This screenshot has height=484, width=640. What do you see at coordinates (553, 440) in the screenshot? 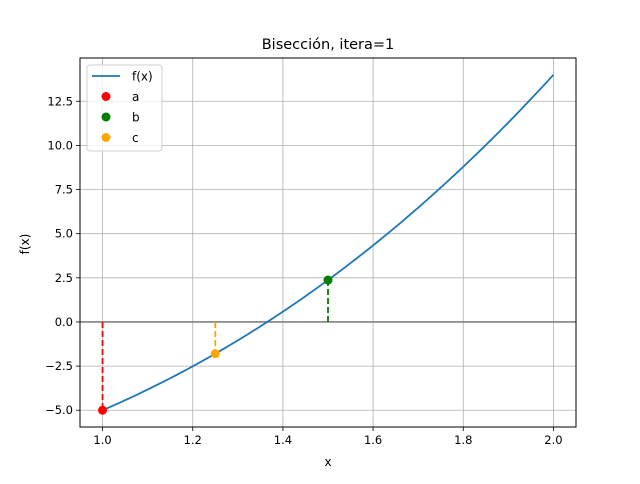
I see `x-tick-label: 2.0` at bounding box center [553, 440].